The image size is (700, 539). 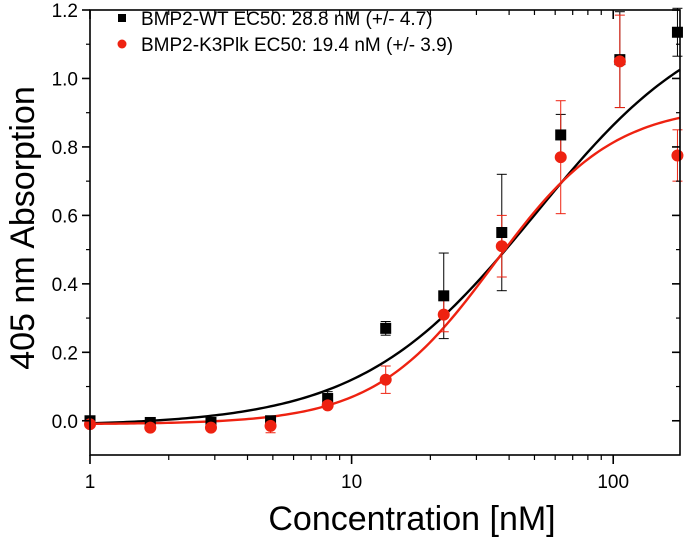 I want to click on y-tick-label: 0.8, so click(x=65, y=148).